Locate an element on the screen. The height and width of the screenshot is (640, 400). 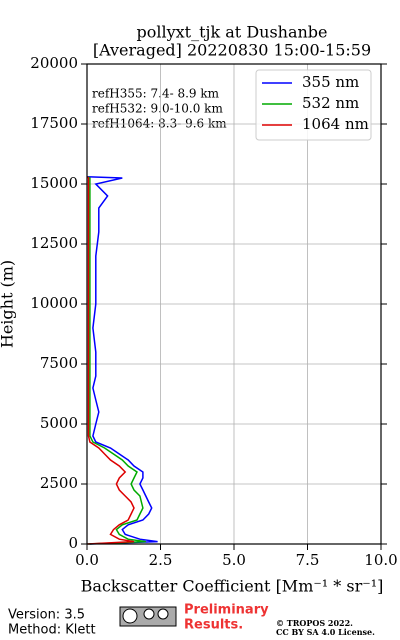
x-tick-label: 7.5 is located at coordinates (308, 560).